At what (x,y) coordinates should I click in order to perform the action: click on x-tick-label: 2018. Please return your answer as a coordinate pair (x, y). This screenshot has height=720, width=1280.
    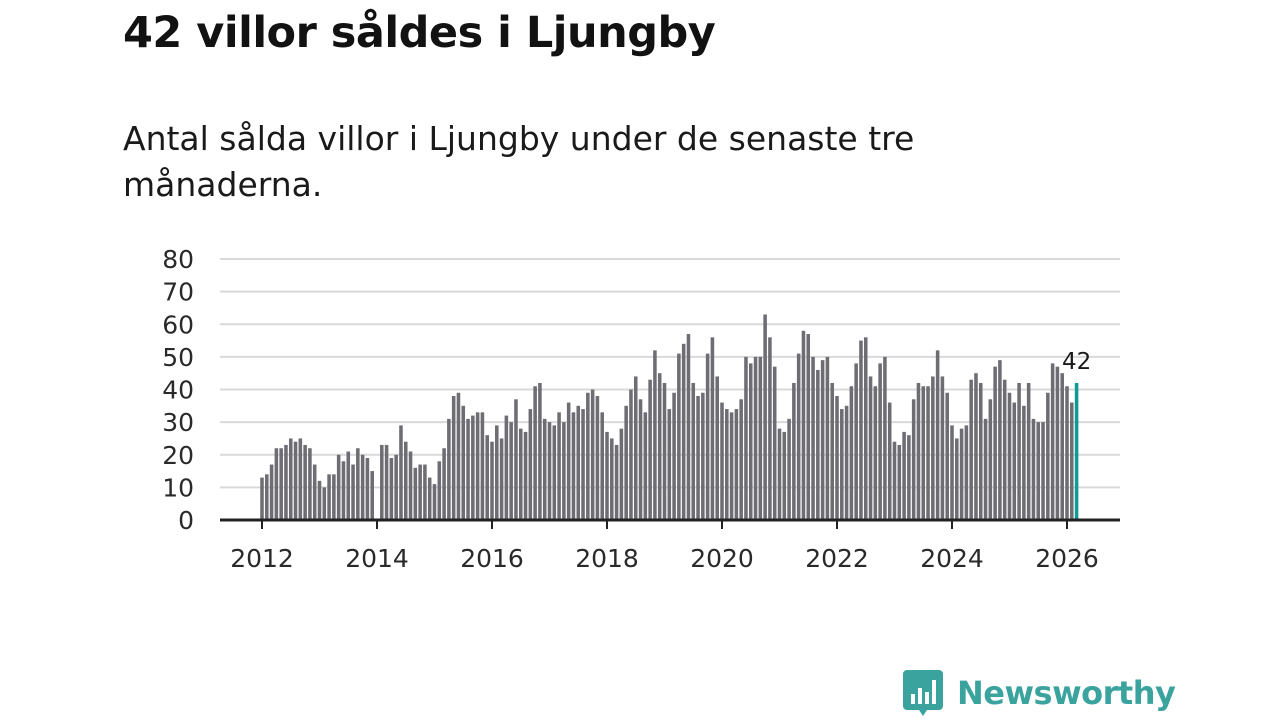
    Looking at the image, I should click on (607, 558).